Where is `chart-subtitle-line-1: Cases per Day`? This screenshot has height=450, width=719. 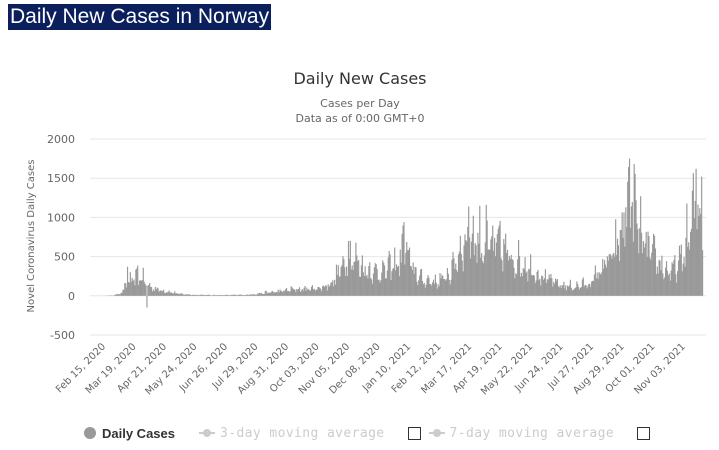 chart-subtitle-line-1: Cases per Day is located at coordinates (360, 103).